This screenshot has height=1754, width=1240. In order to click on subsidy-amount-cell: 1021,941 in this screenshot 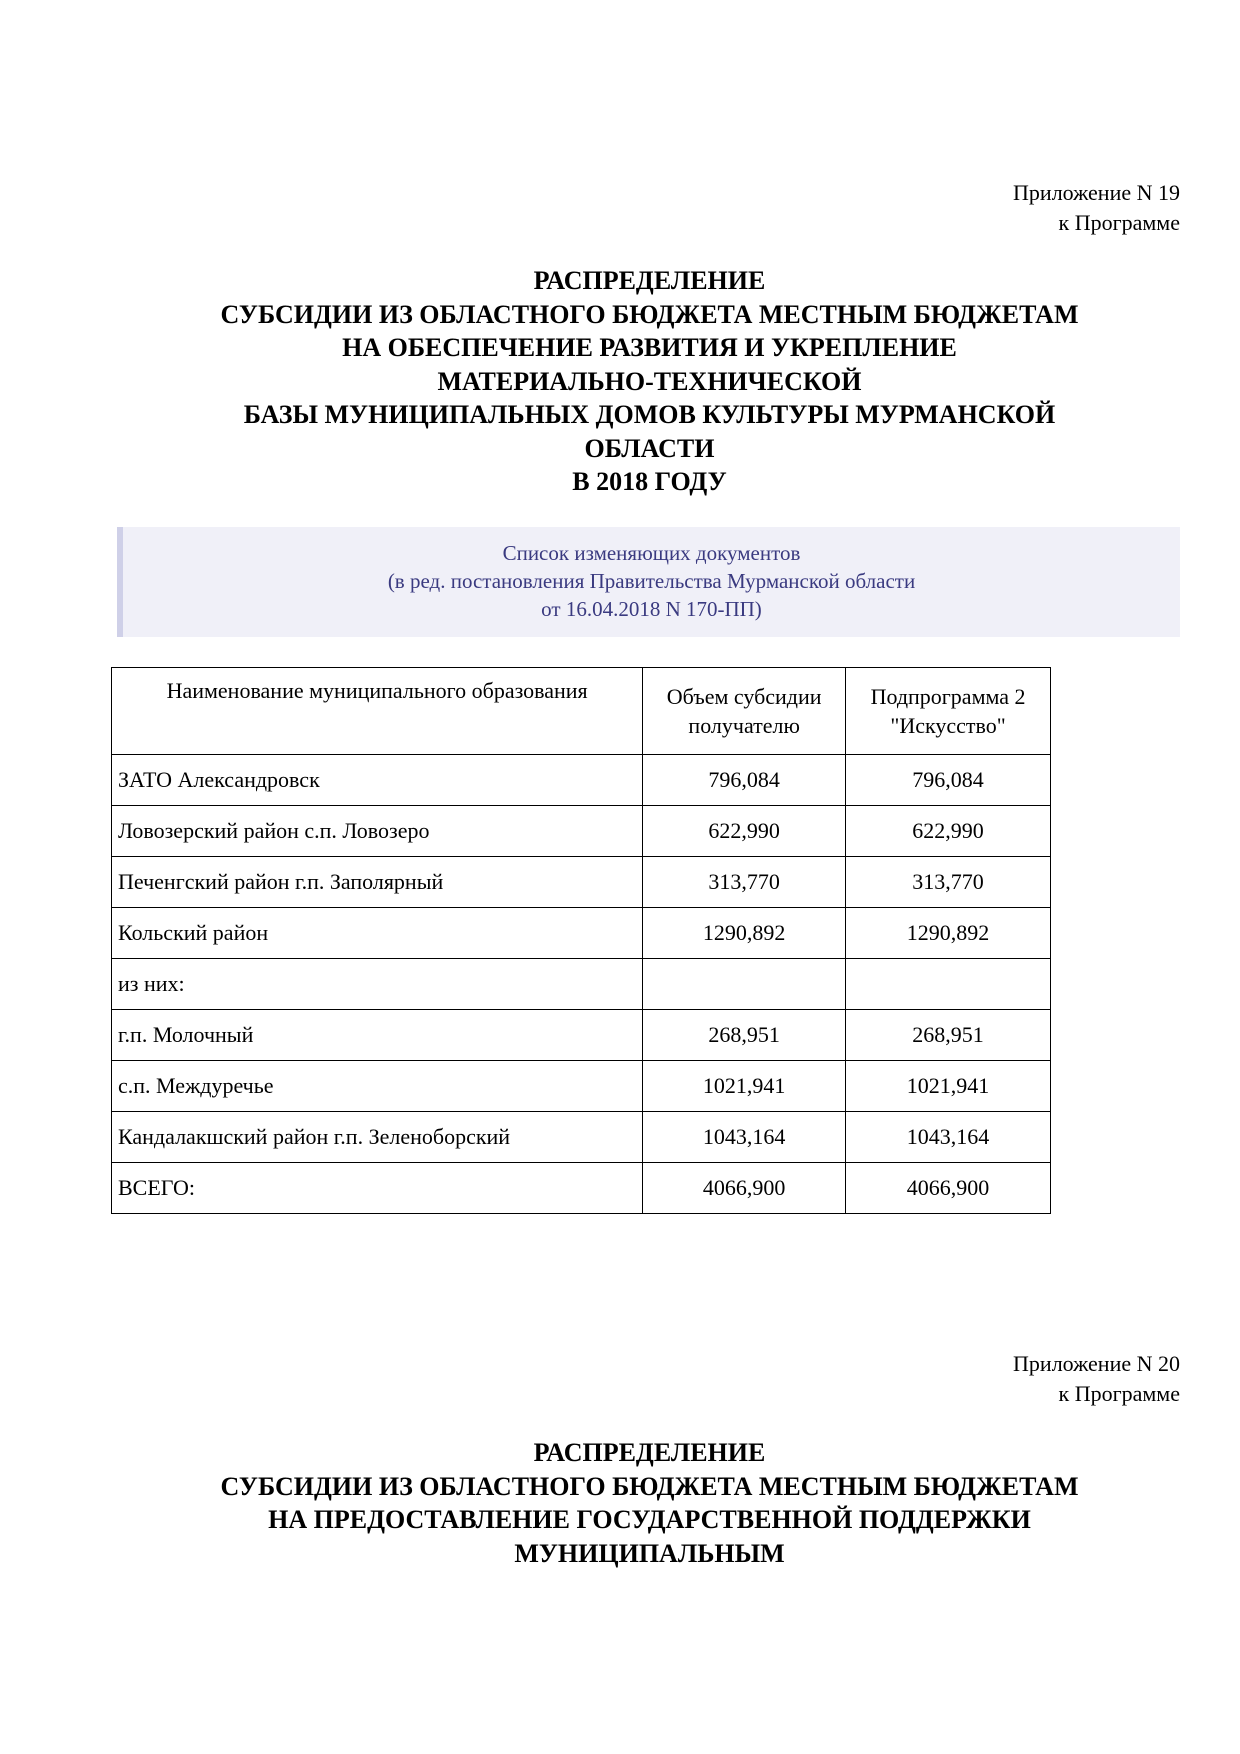, I will do `click(744, 1086)`.